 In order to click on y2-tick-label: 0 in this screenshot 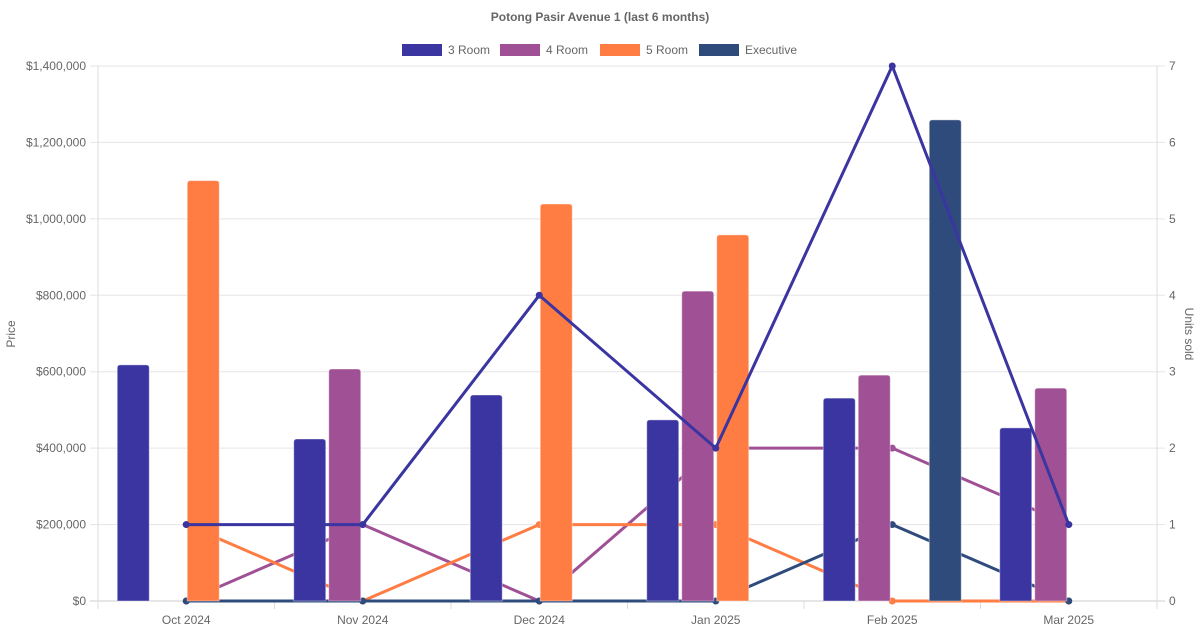, I will do `click(1172, 601)`.